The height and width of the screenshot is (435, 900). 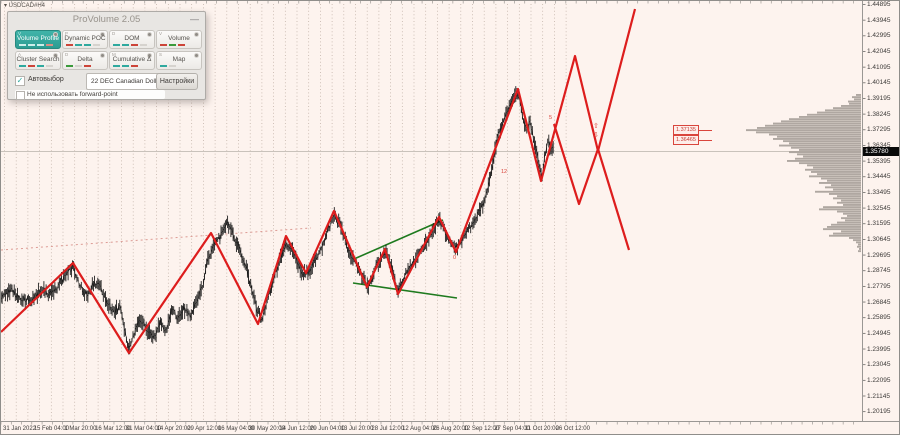 What do you see at coordinates (85, 39) in the screenshot?
I see `module-button-dynamic-poc: P Dynamic POC` at bounding box center [85, 39].